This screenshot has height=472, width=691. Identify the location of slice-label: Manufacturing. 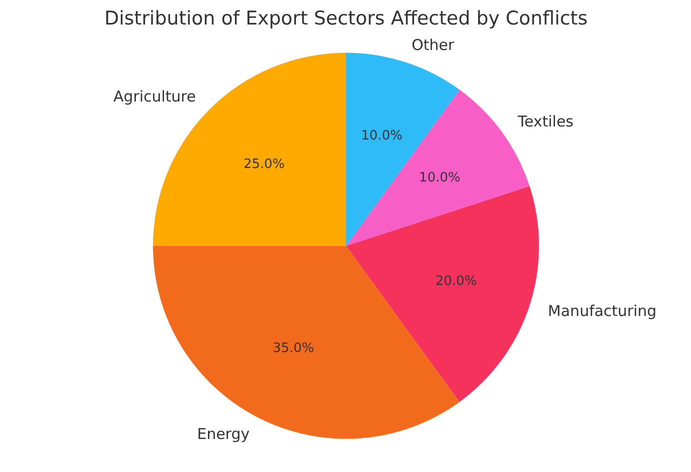
(602, 311).